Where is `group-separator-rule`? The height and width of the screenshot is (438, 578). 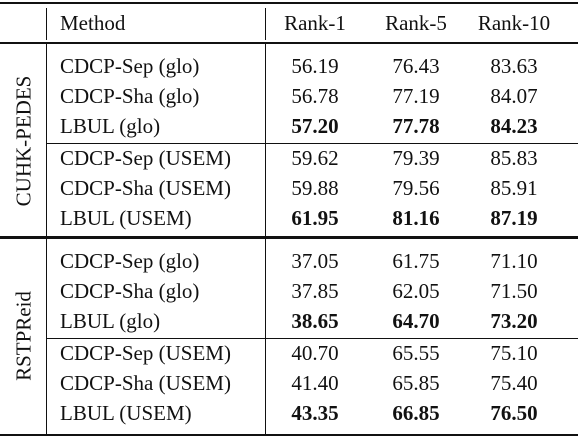
group-separator-rule is located at coordinates (289, 237).